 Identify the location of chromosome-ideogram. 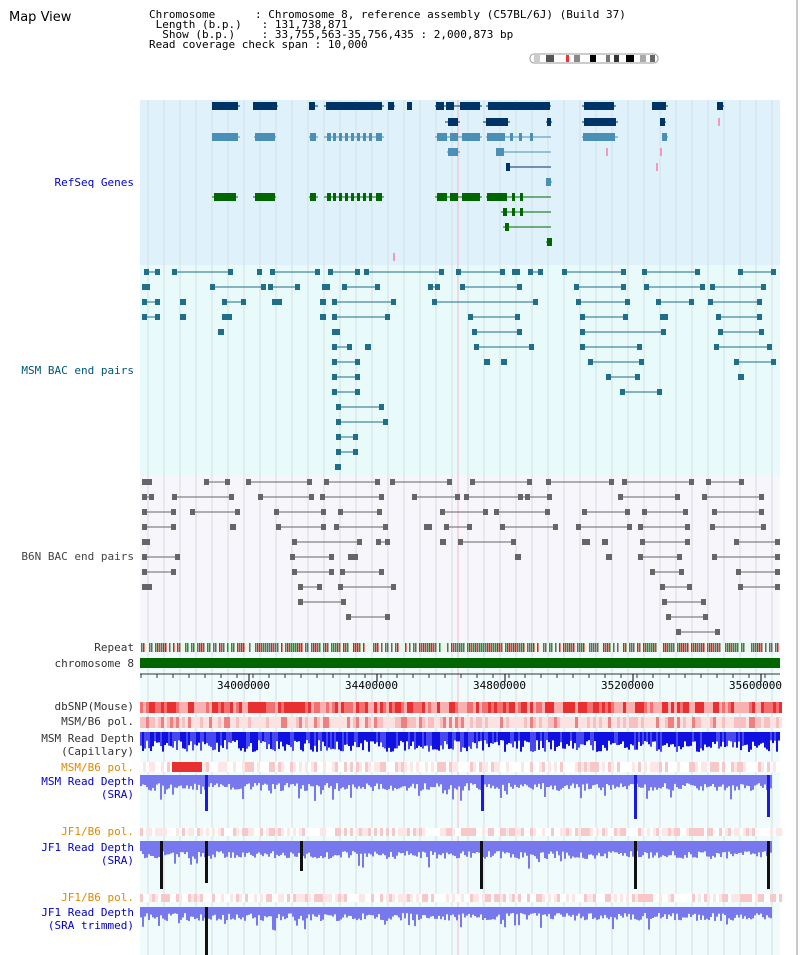
(594, 58).